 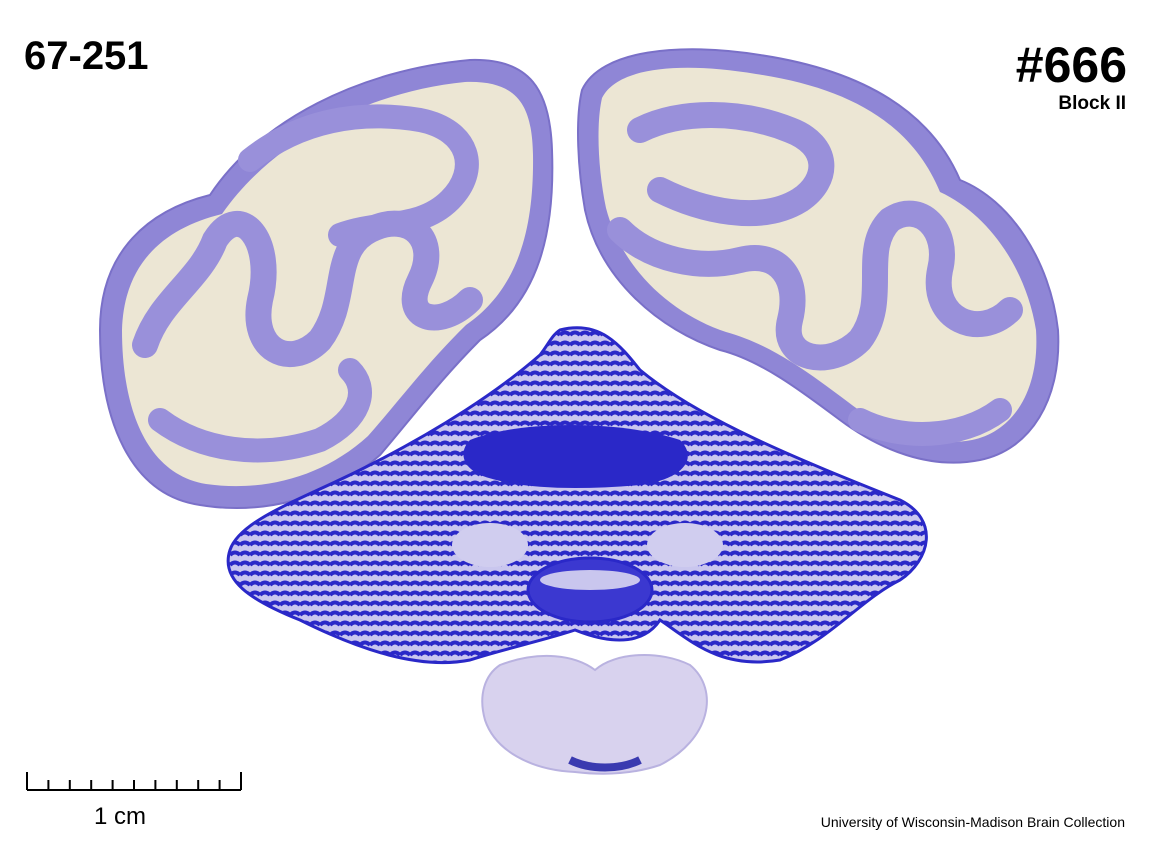 I want to click on medulla, so click(x=594, y=714).